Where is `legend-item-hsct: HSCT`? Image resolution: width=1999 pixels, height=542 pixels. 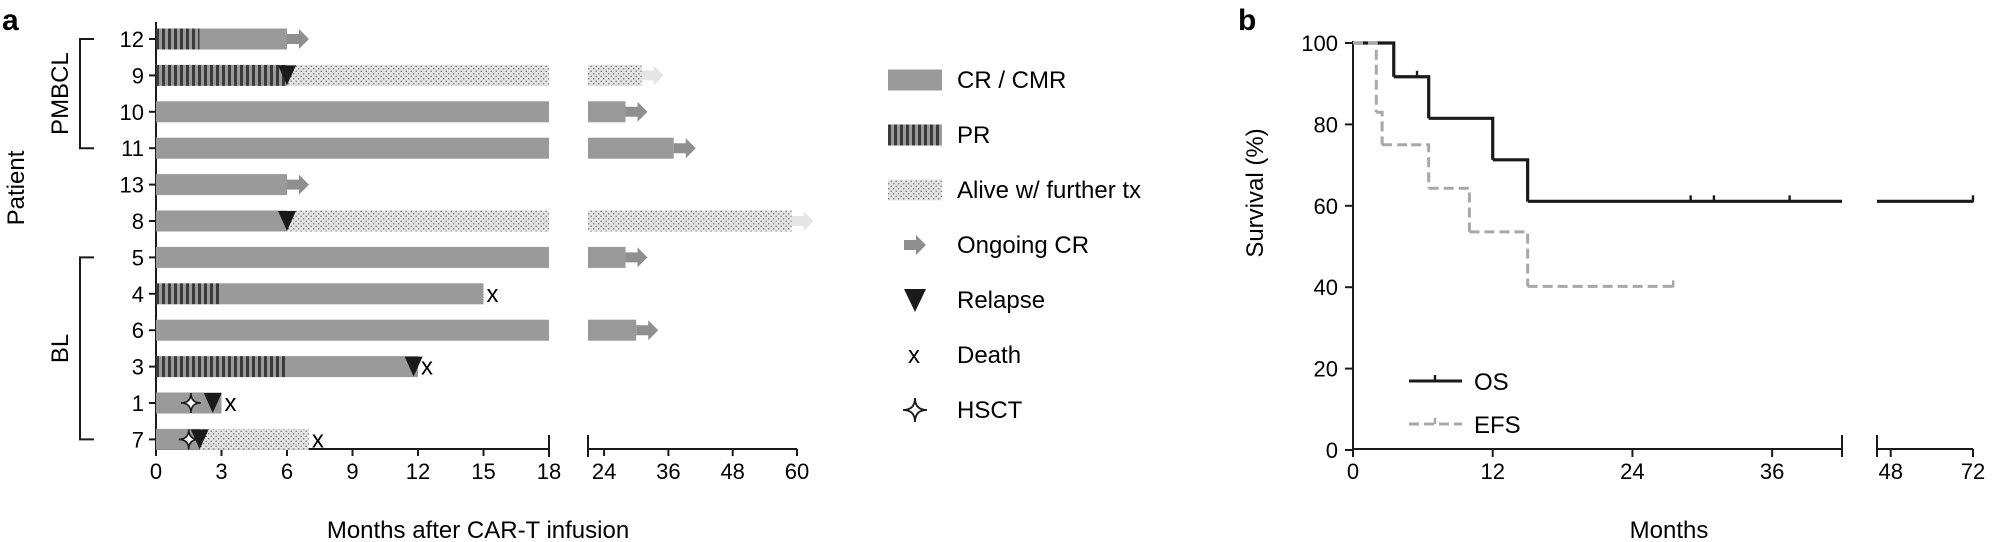 legend-item-hsct: HSCT is located at coordinates (962, 410).